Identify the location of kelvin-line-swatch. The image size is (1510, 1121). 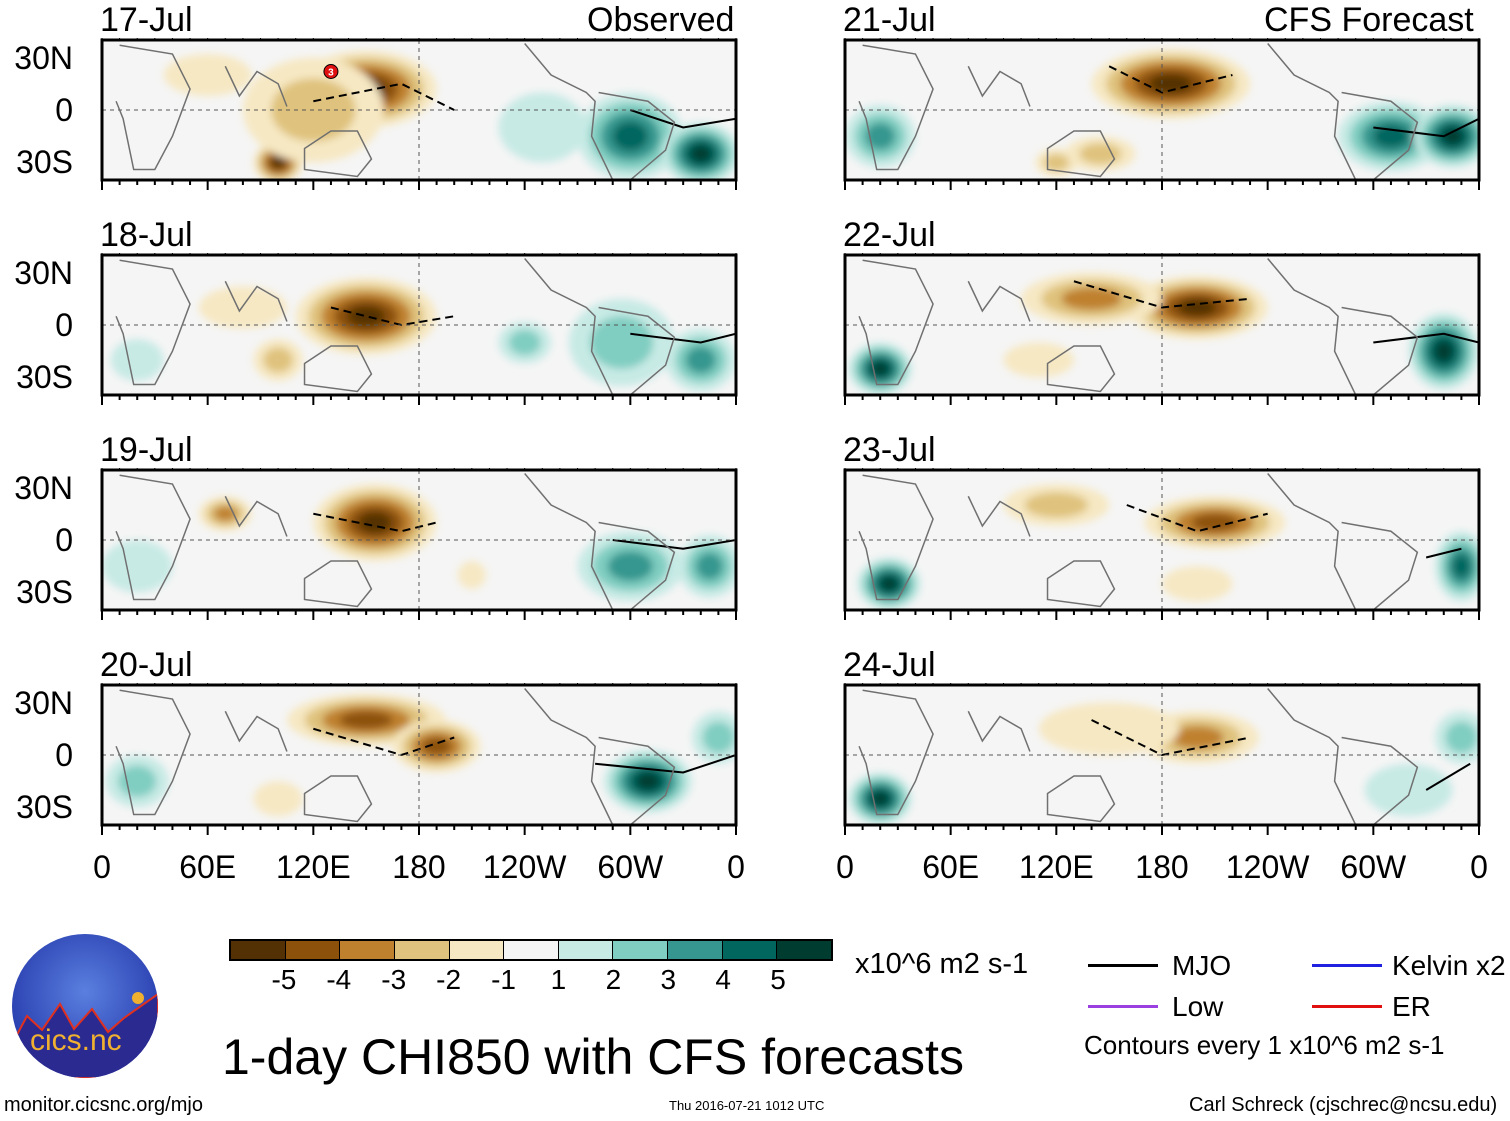
(1347, 965).